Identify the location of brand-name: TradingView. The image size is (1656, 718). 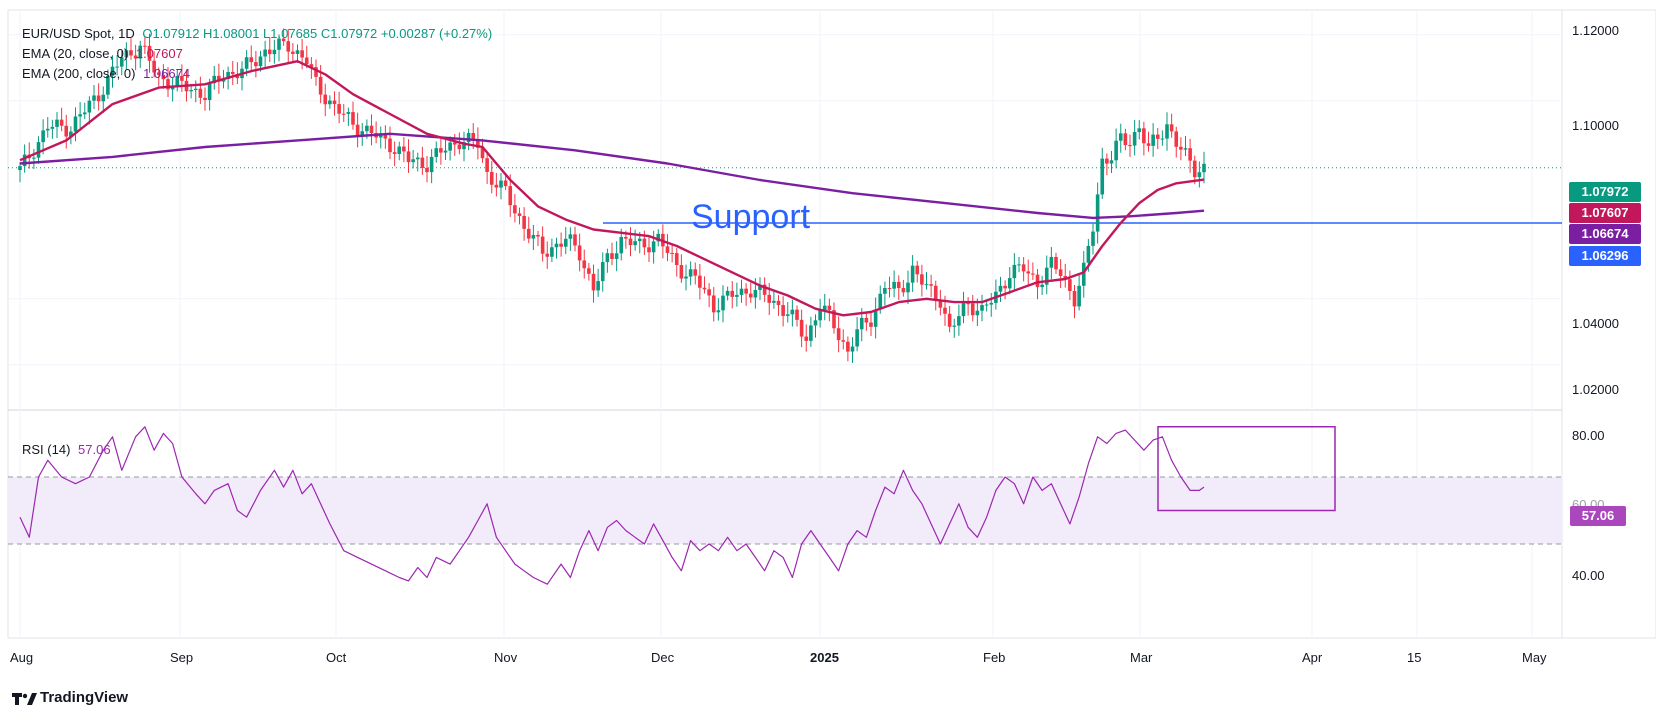
(84, 697).